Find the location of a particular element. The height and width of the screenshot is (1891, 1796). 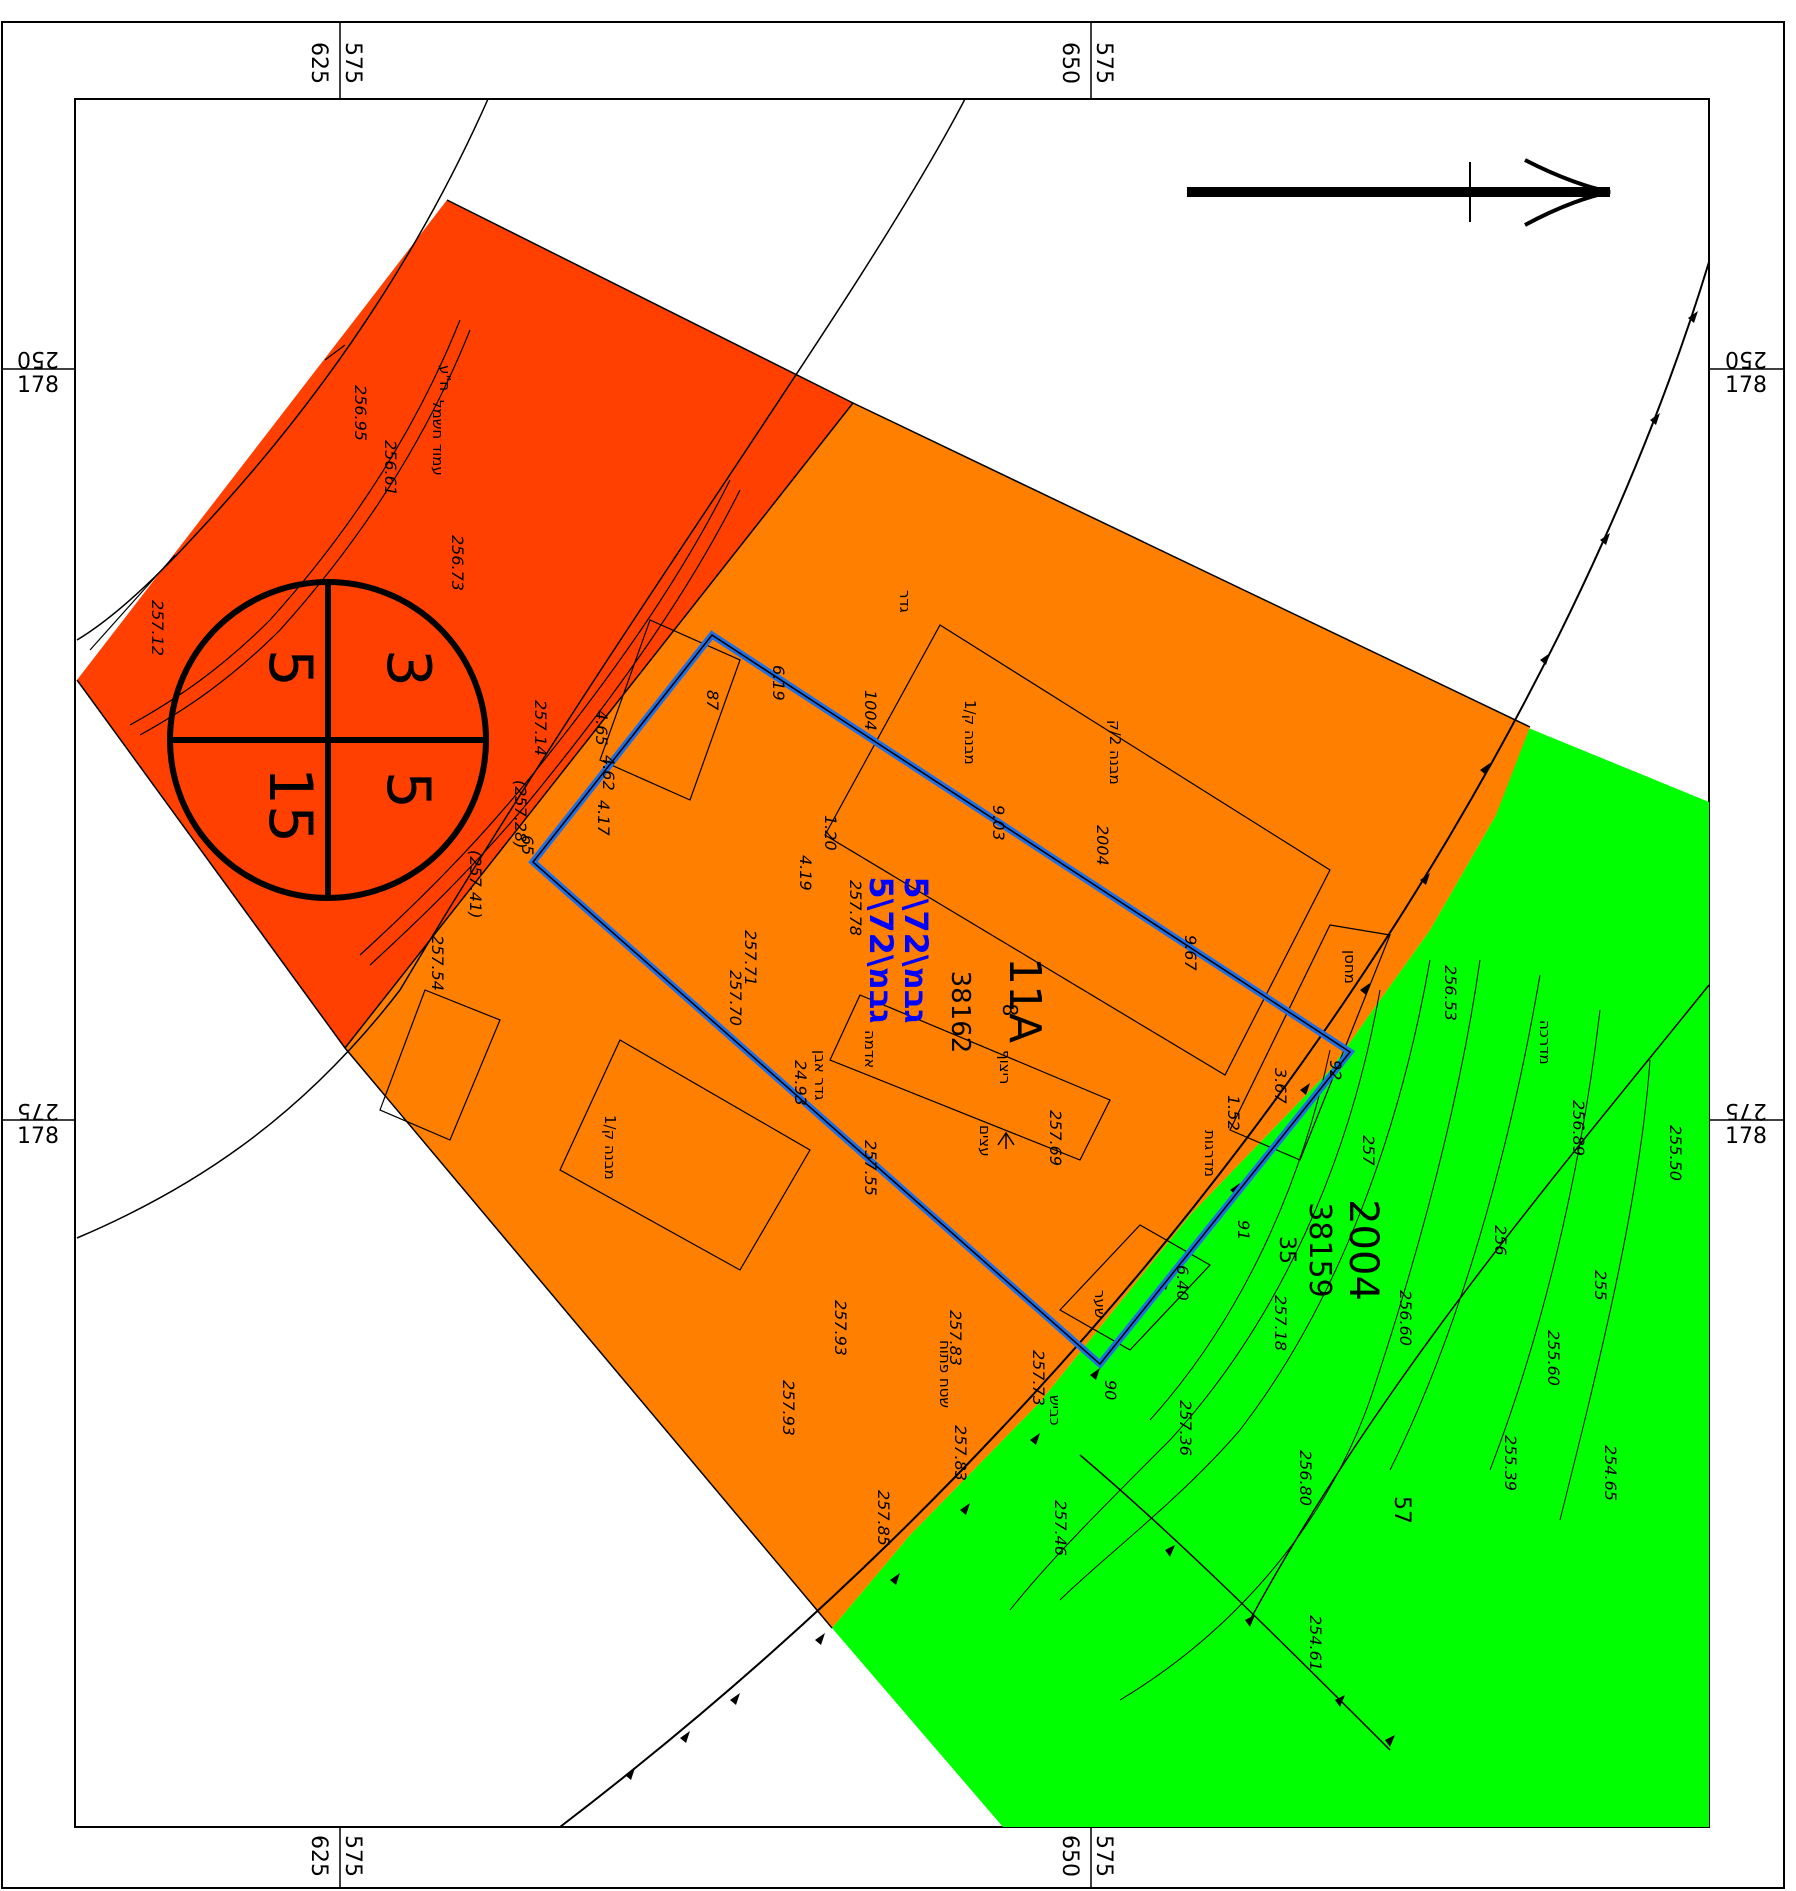

dim-label: 1004 is located at coordinates (870, 710).